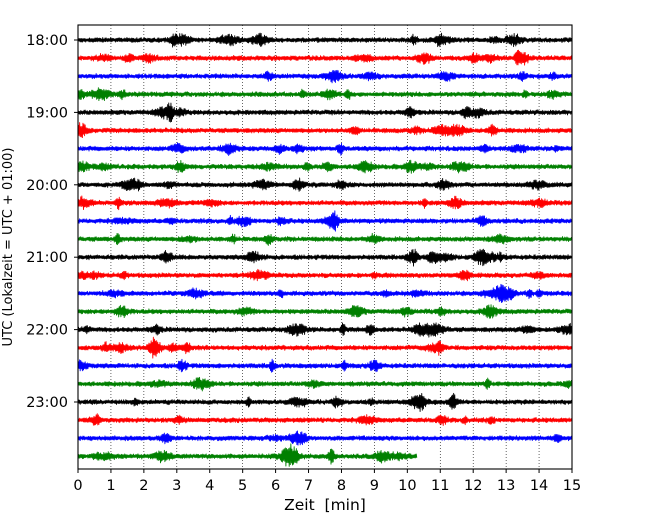 The height and width of the screenshot is (520, 650). Describe the element at coordinates (374, 486) in the screenshot. I see `x-tick-label: 9` at that location.